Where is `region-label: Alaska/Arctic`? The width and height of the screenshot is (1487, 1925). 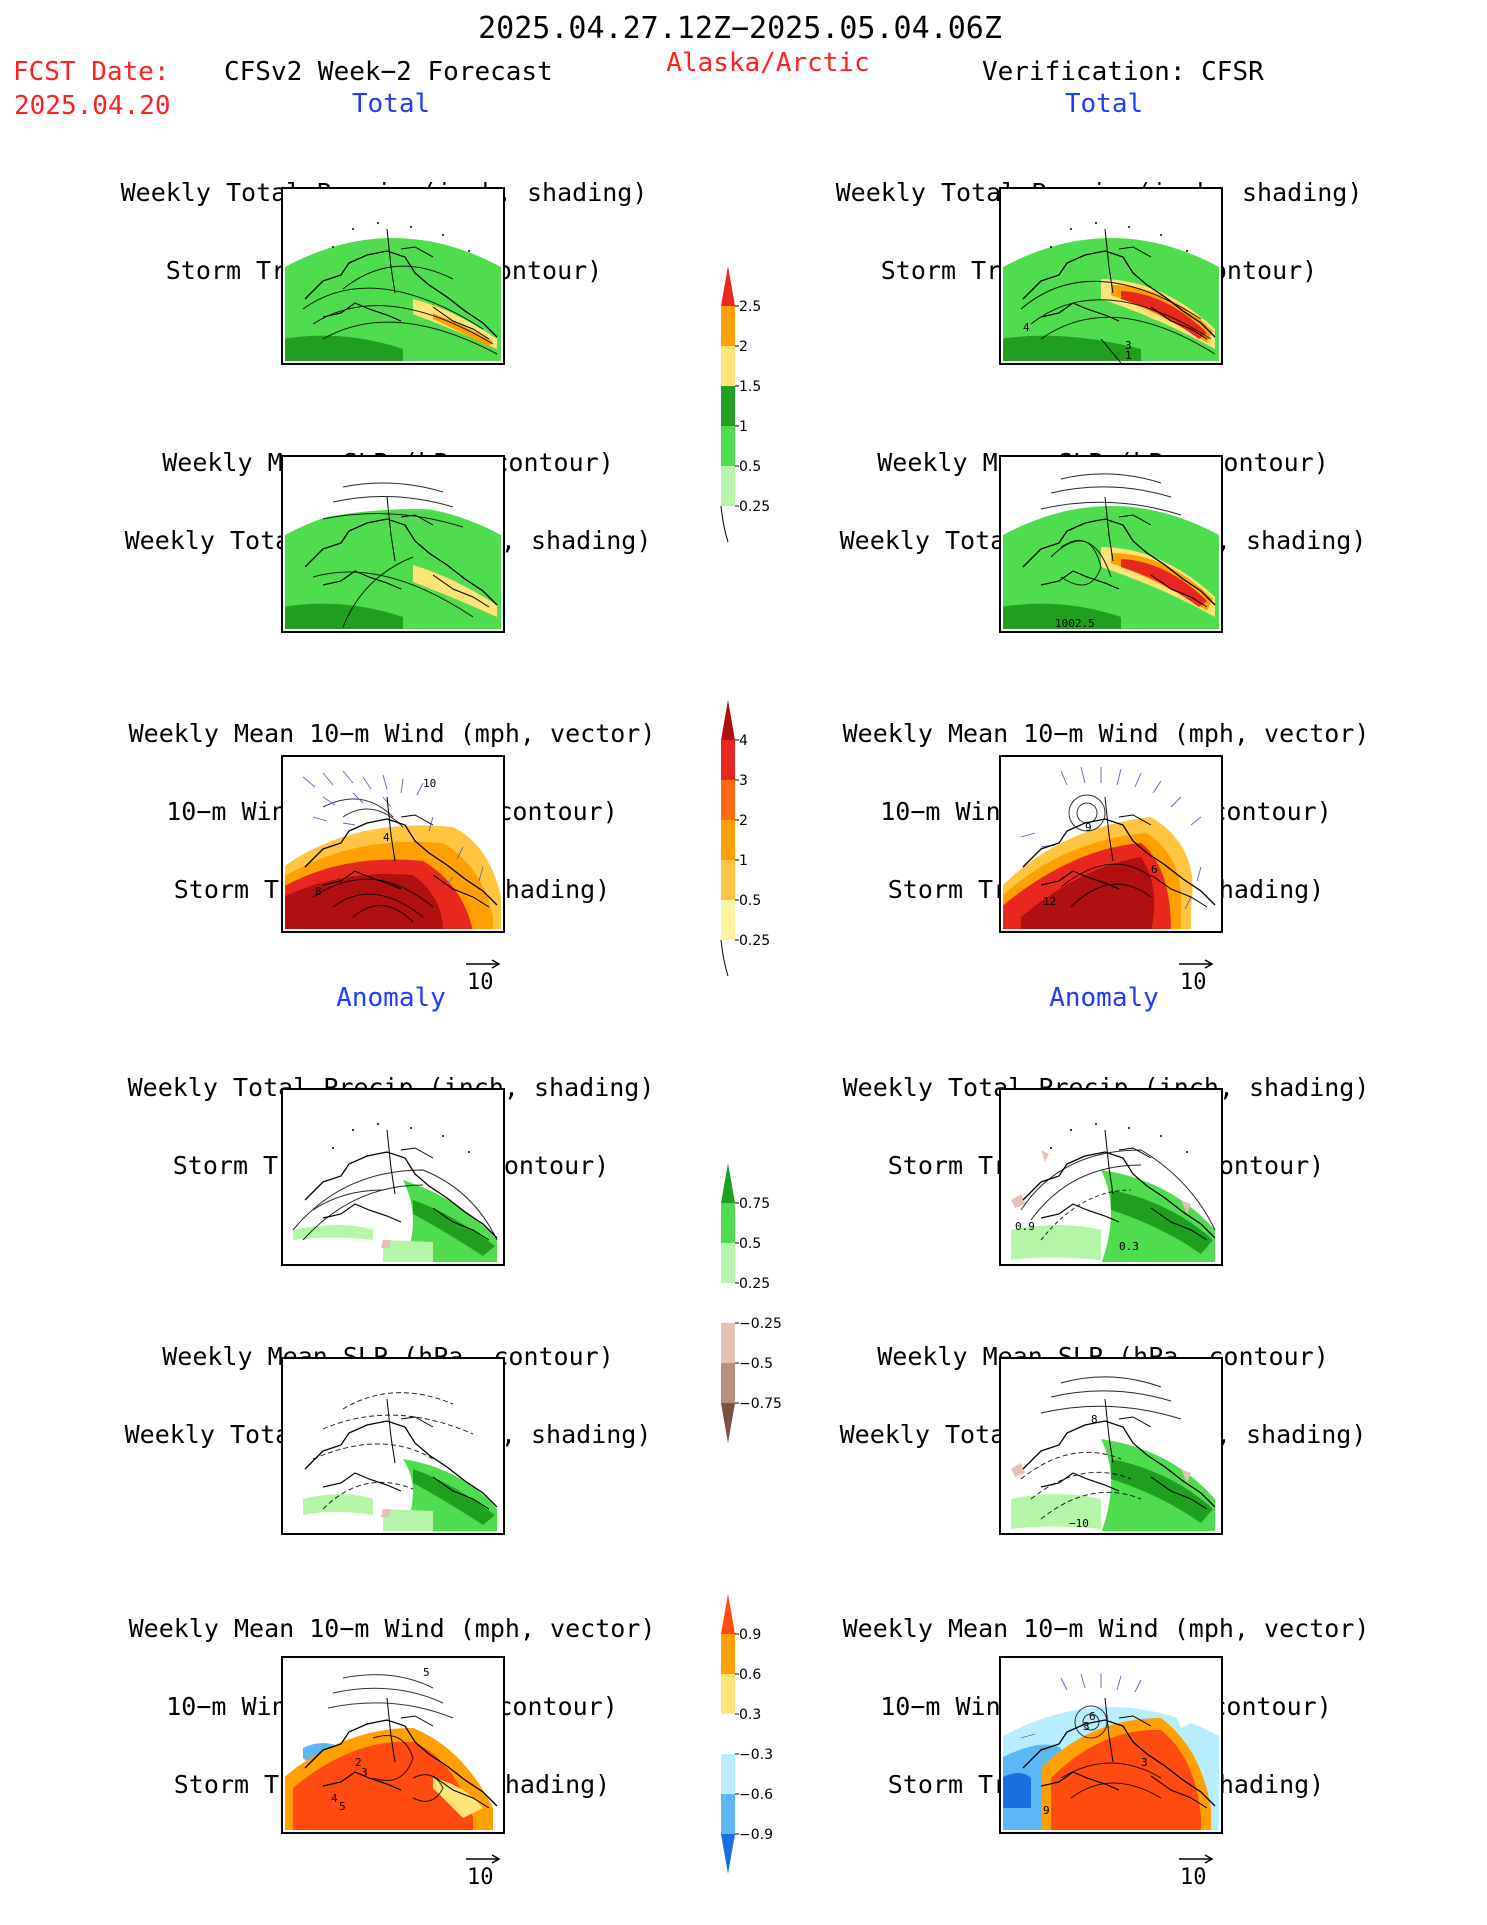
region-label: Alaska/Arctic is located at coordinates (768, 63).